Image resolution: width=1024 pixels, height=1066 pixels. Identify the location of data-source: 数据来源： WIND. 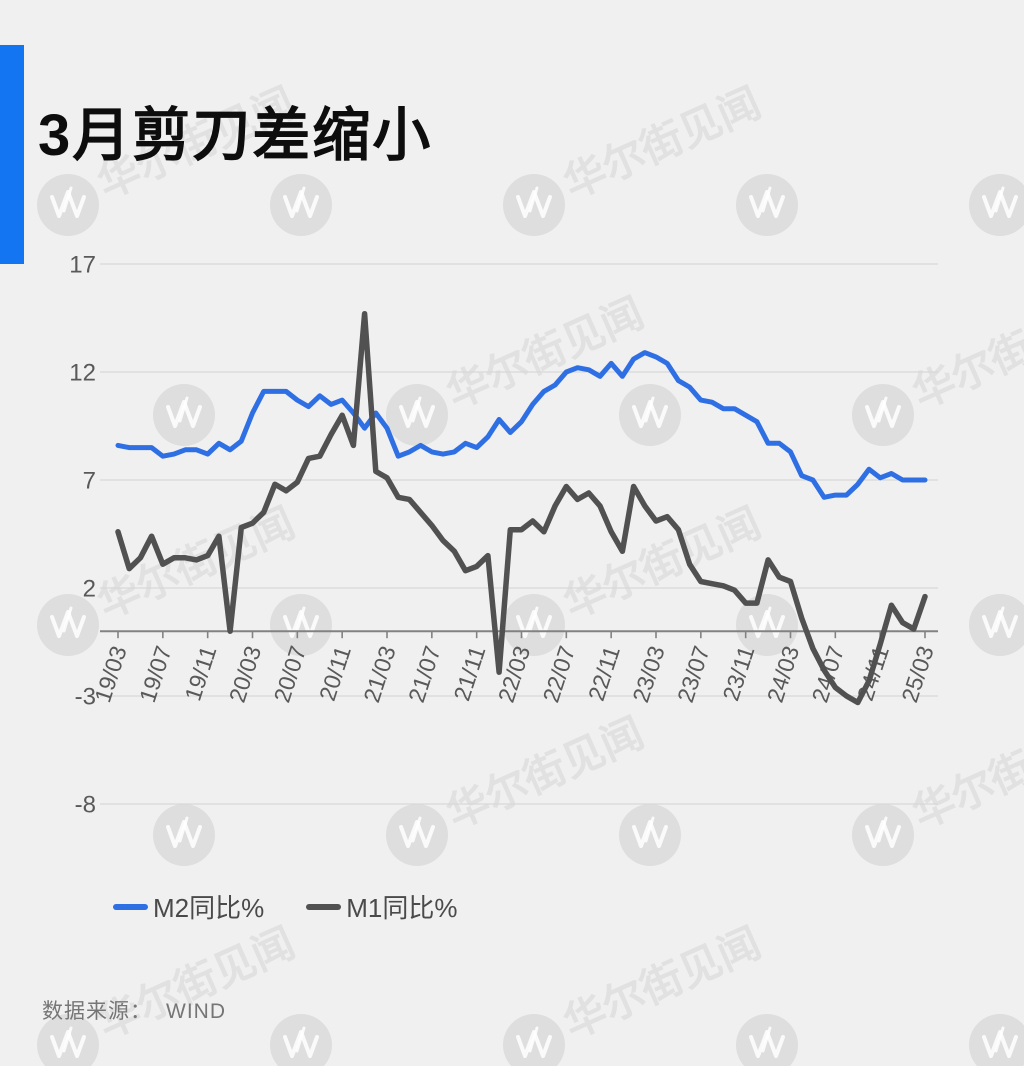
(134, 1010).